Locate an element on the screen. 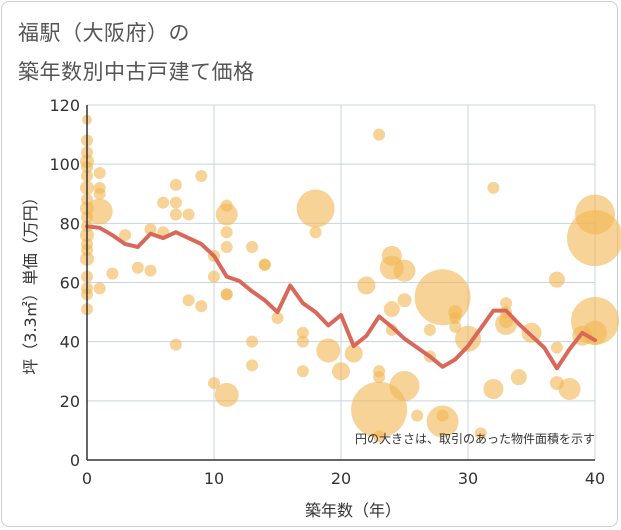  chart-title-line1: 福駅（大阪府）の is located at coordinates (104, 33).